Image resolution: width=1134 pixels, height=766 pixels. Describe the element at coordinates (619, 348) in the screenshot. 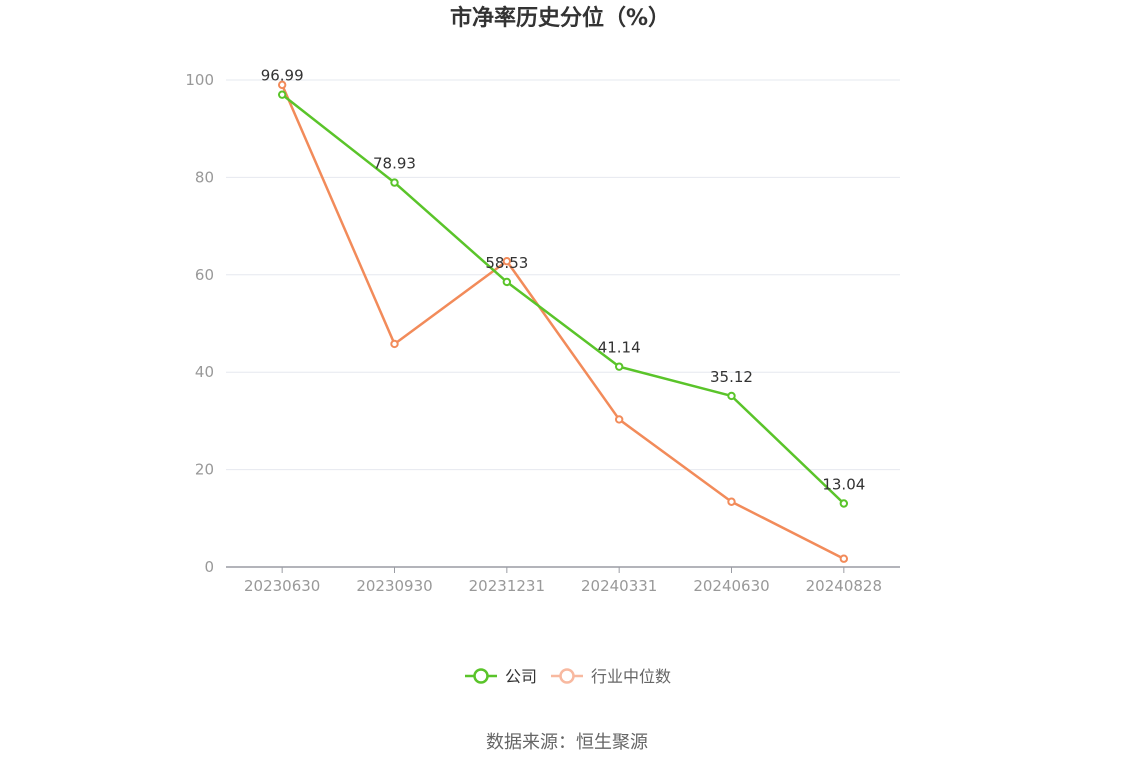

I see `data-label: 41.14` at that location.